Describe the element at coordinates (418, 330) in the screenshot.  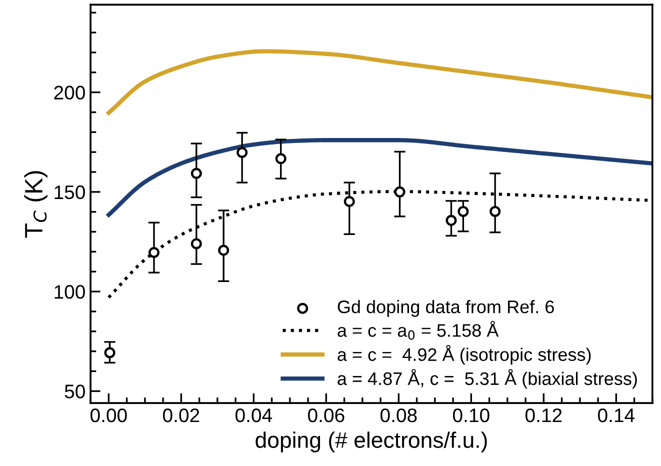
I see `legend-label: a = c = a$_{0}$ = 5.158 Å` at that location.